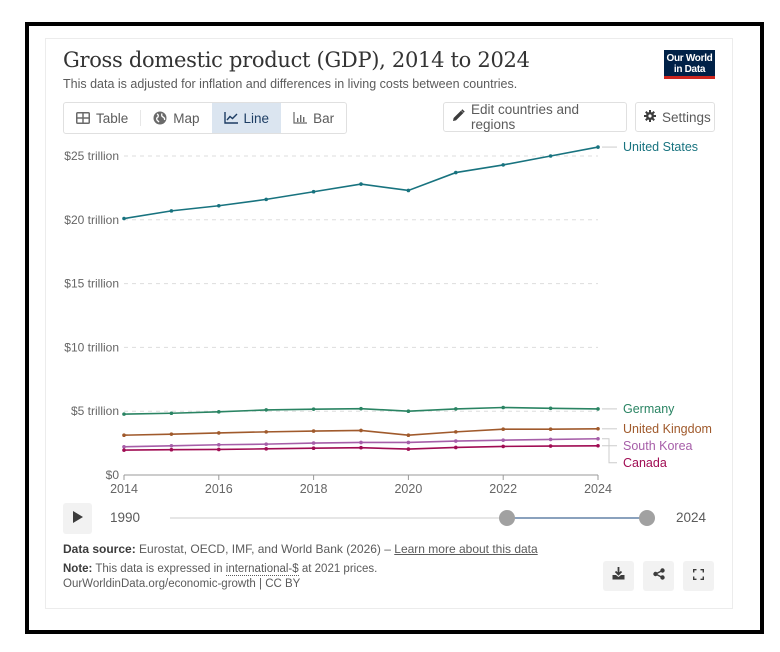 Image resolution: width=780 pixels, height=652 pixels. Describe the element at coordinates (647, 518) in the screenshot. I see `timeline-end-handle` at that location.